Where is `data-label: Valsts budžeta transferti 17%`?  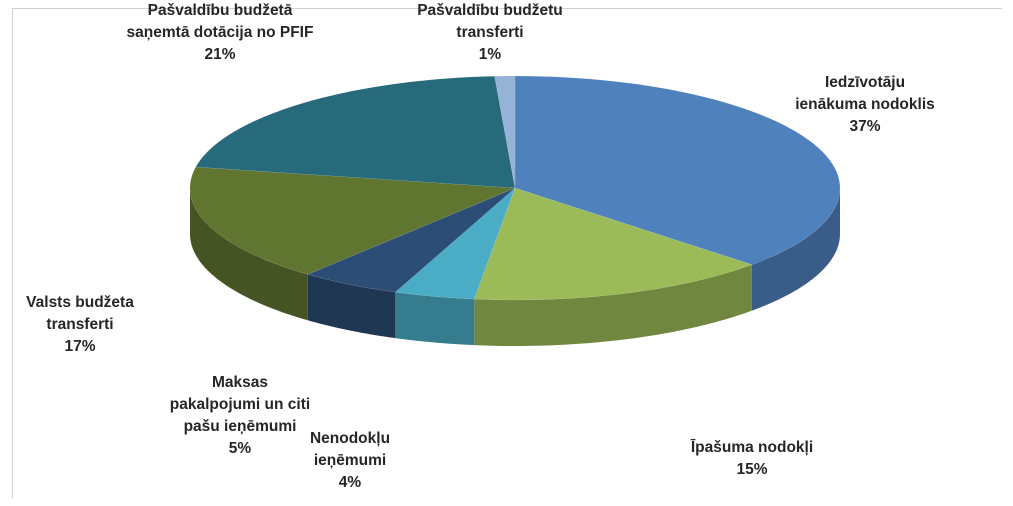 data-label: Valsts budžeta transferti 17% is located at coordinates (80, 325).